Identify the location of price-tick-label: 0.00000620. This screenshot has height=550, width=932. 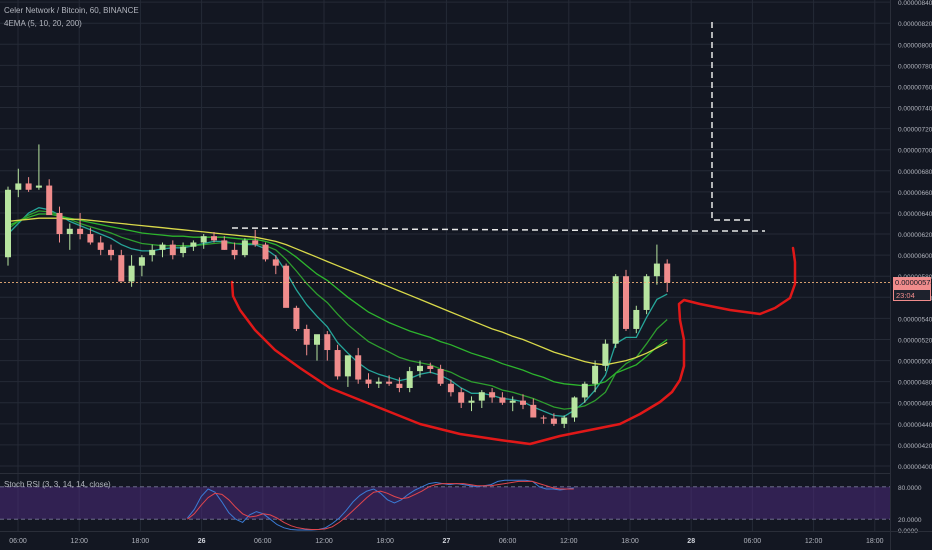
(915, 235).